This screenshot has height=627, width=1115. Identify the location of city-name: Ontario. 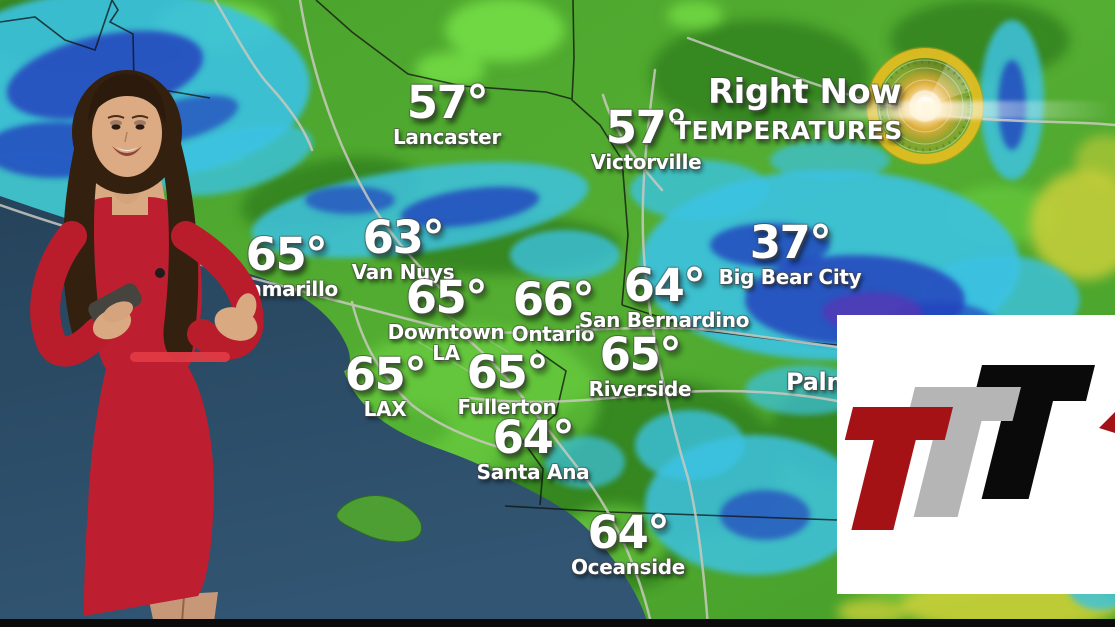
(553, 334).